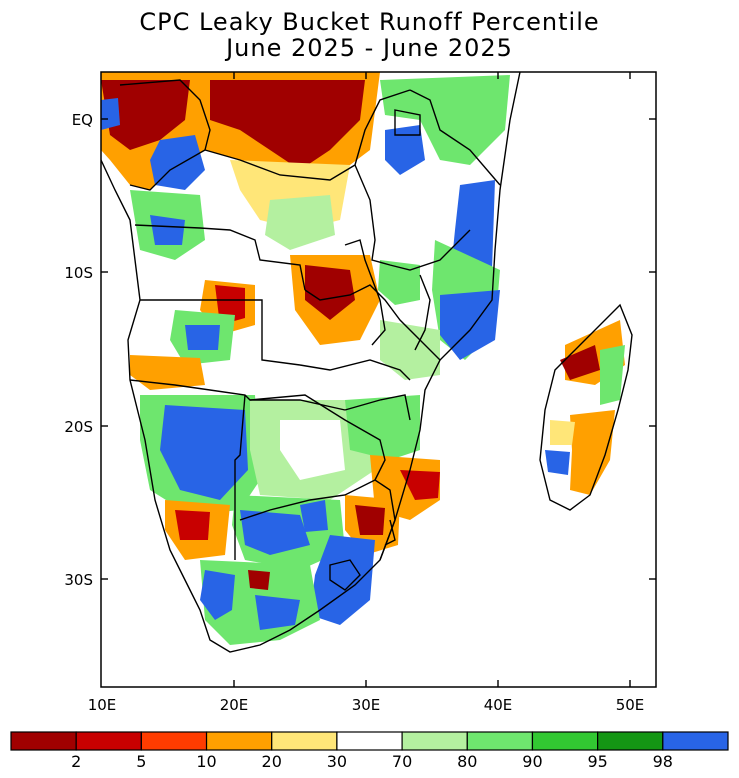 The image size is (739, 778). What do you see at coordinates (337, 761) in the screenshot?
I see `colorbar-label: 30` at bounding box center [337, 761].